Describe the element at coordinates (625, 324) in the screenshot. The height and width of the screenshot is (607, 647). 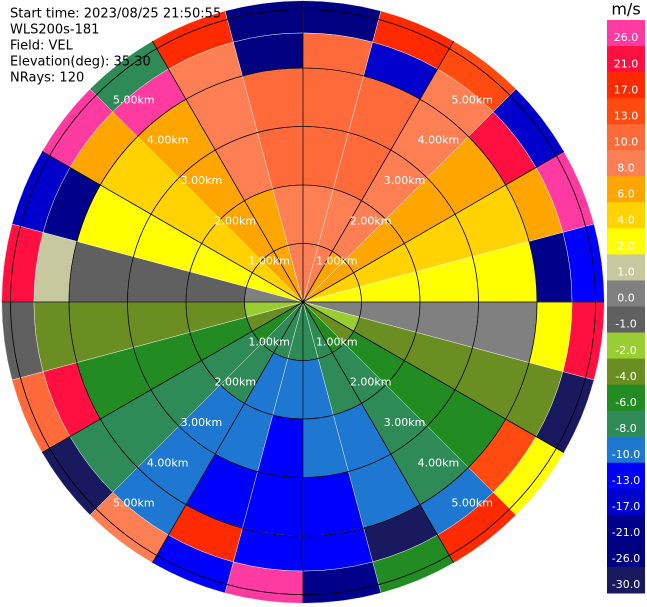
I see `colorbar-label: -1.0` at that location.